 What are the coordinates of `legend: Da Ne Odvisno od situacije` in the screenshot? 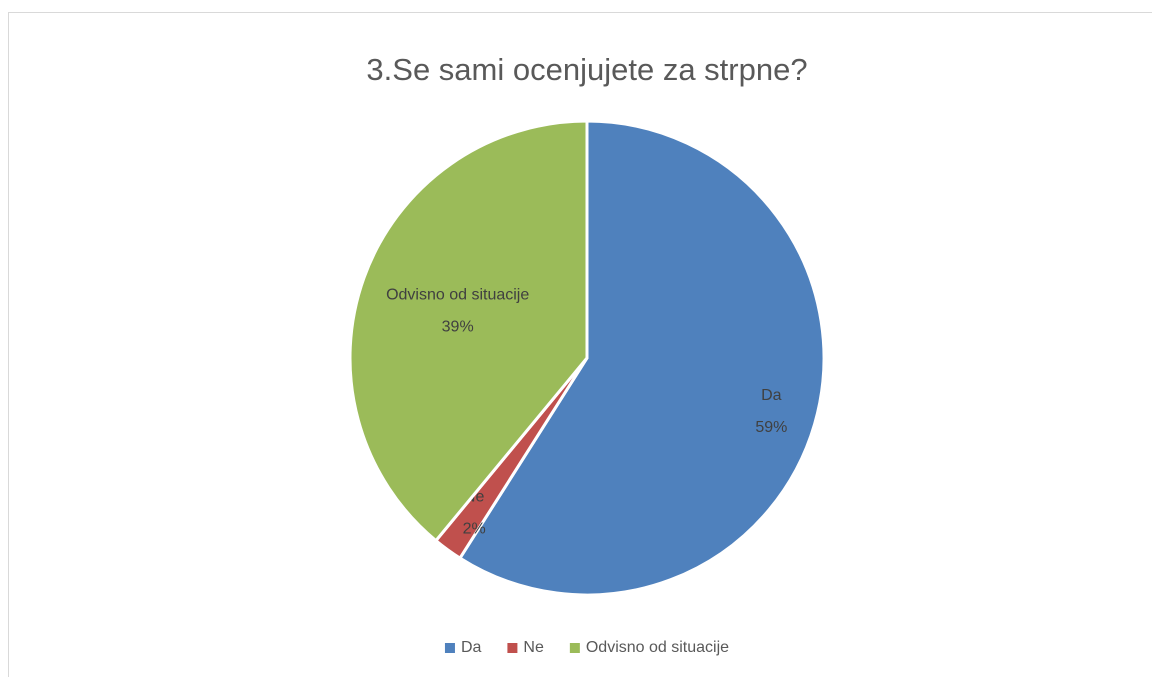 It's located at (586, 647).